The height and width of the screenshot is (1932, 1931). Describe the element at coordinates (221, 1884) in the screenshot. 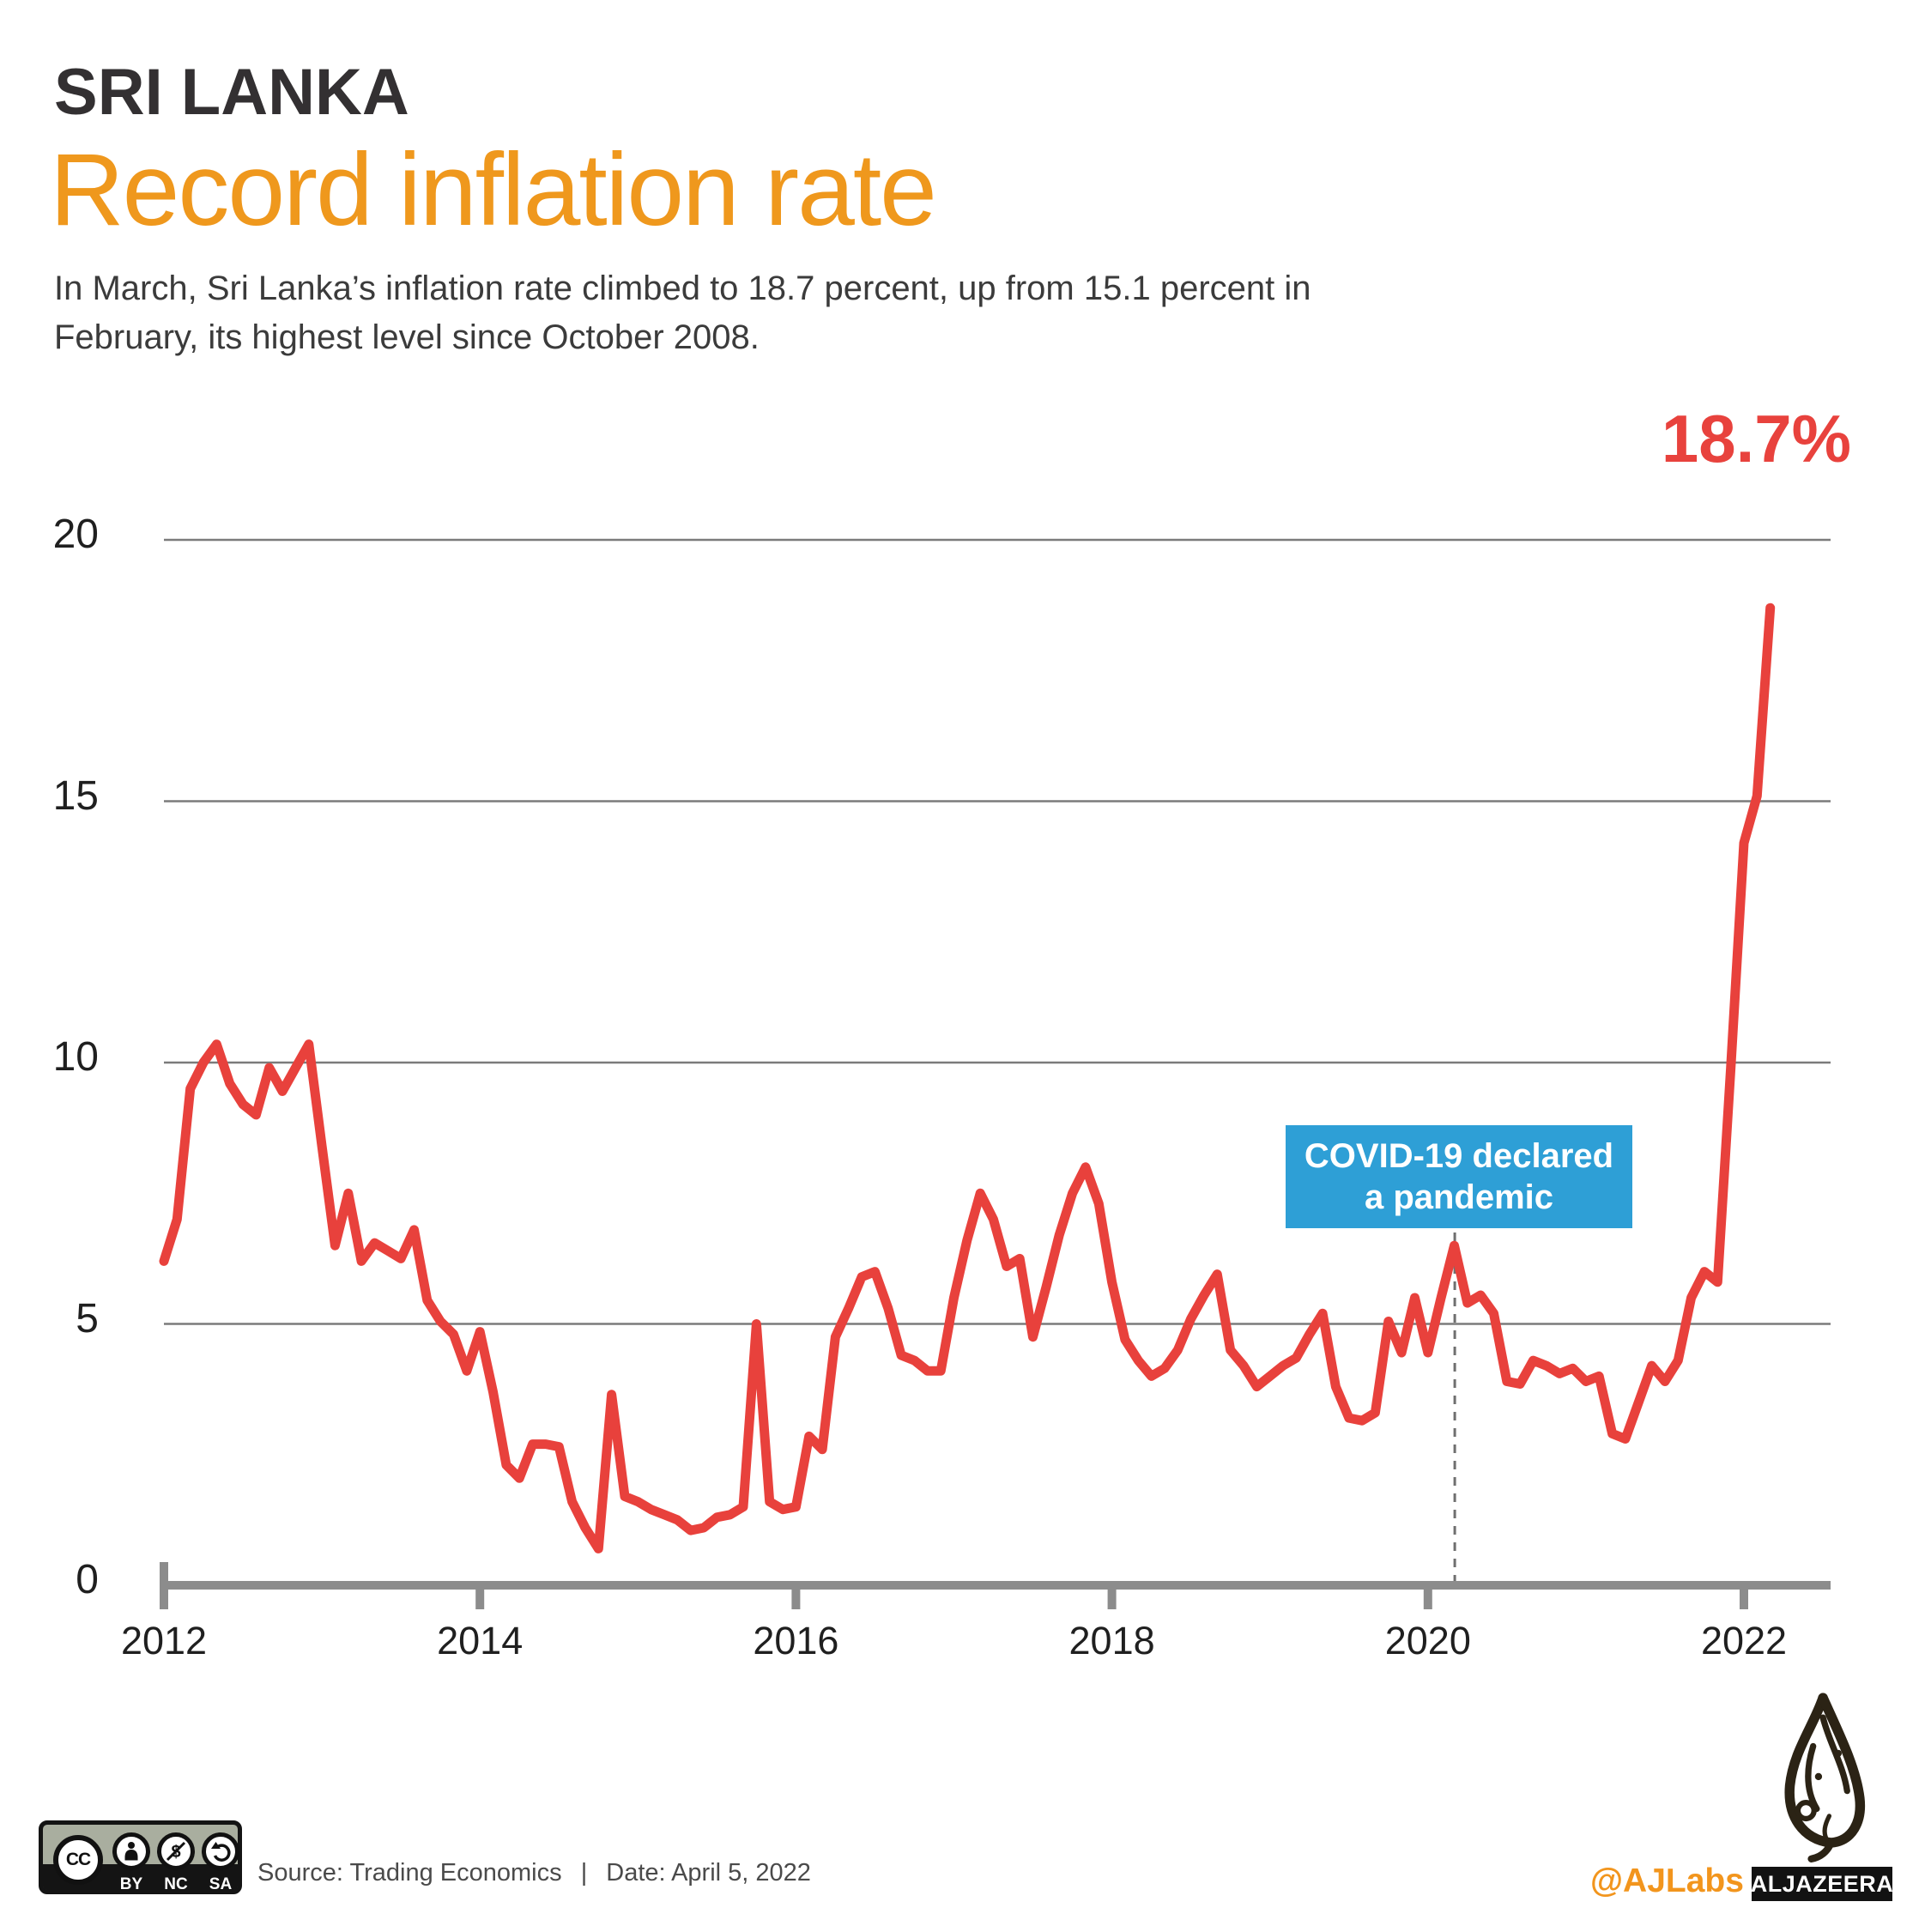

I see `cc-sa-label: SA` at that location.